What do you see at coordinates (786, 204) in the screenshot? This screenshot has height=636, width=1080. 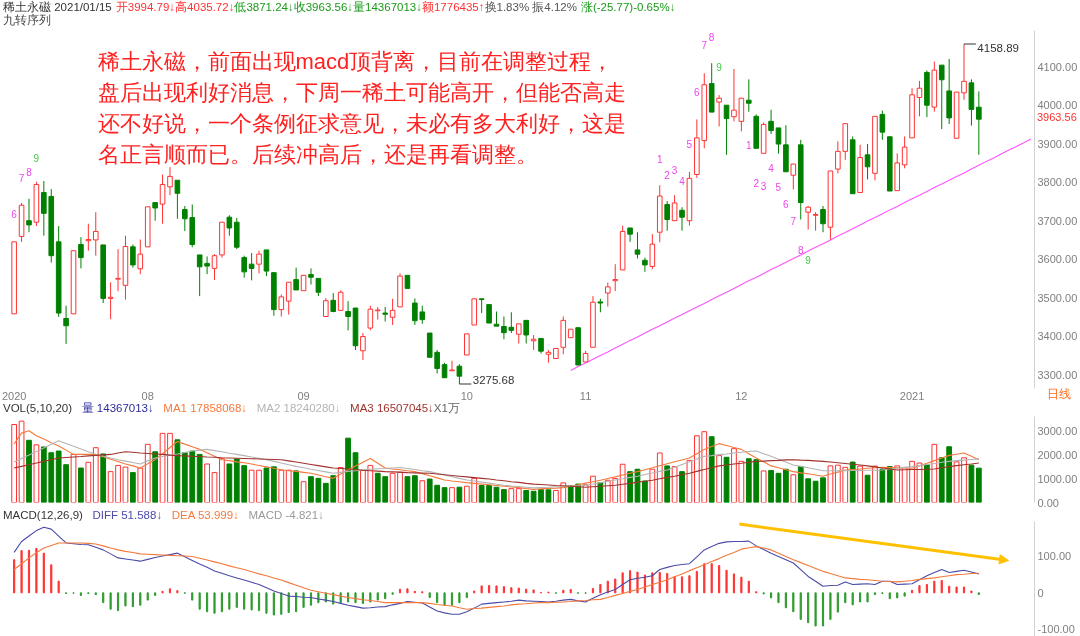 I see `annotation: 6` at bounding box center [786, 204].